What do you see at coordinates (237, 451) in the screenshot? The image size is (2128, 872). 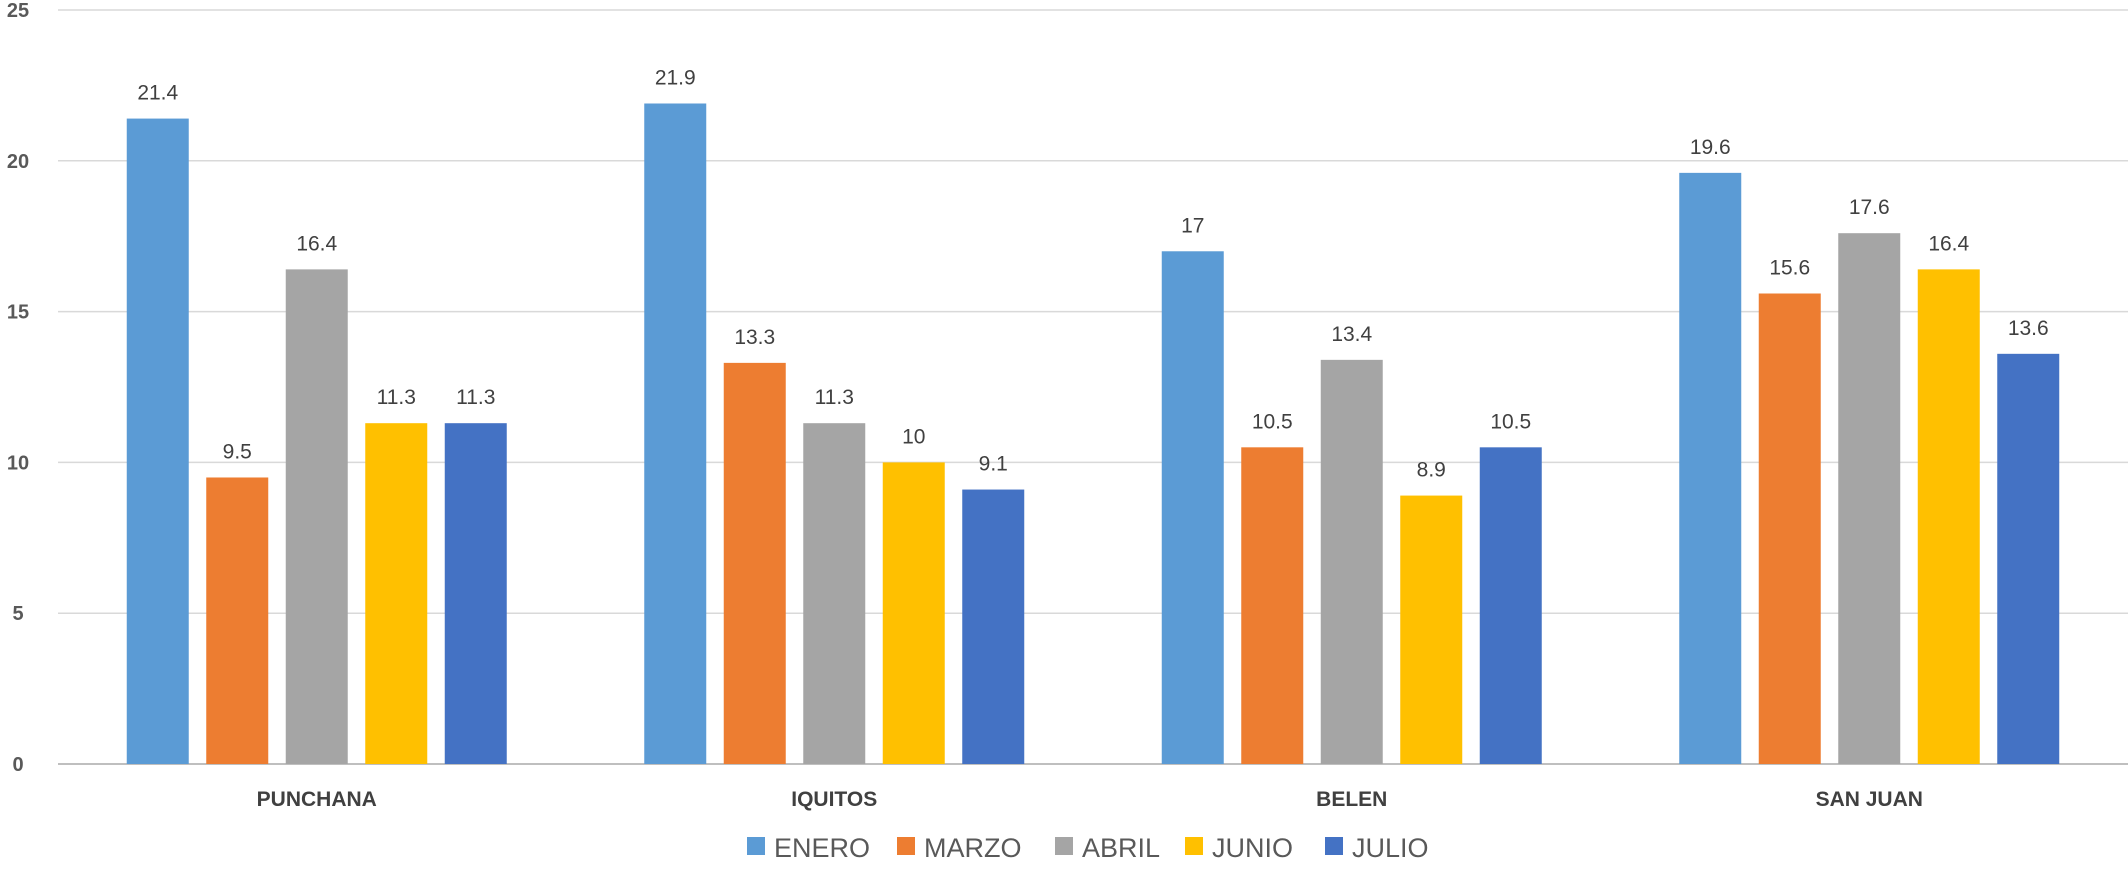 I see `data-label: 9.5` at bounding box center [237, 451].